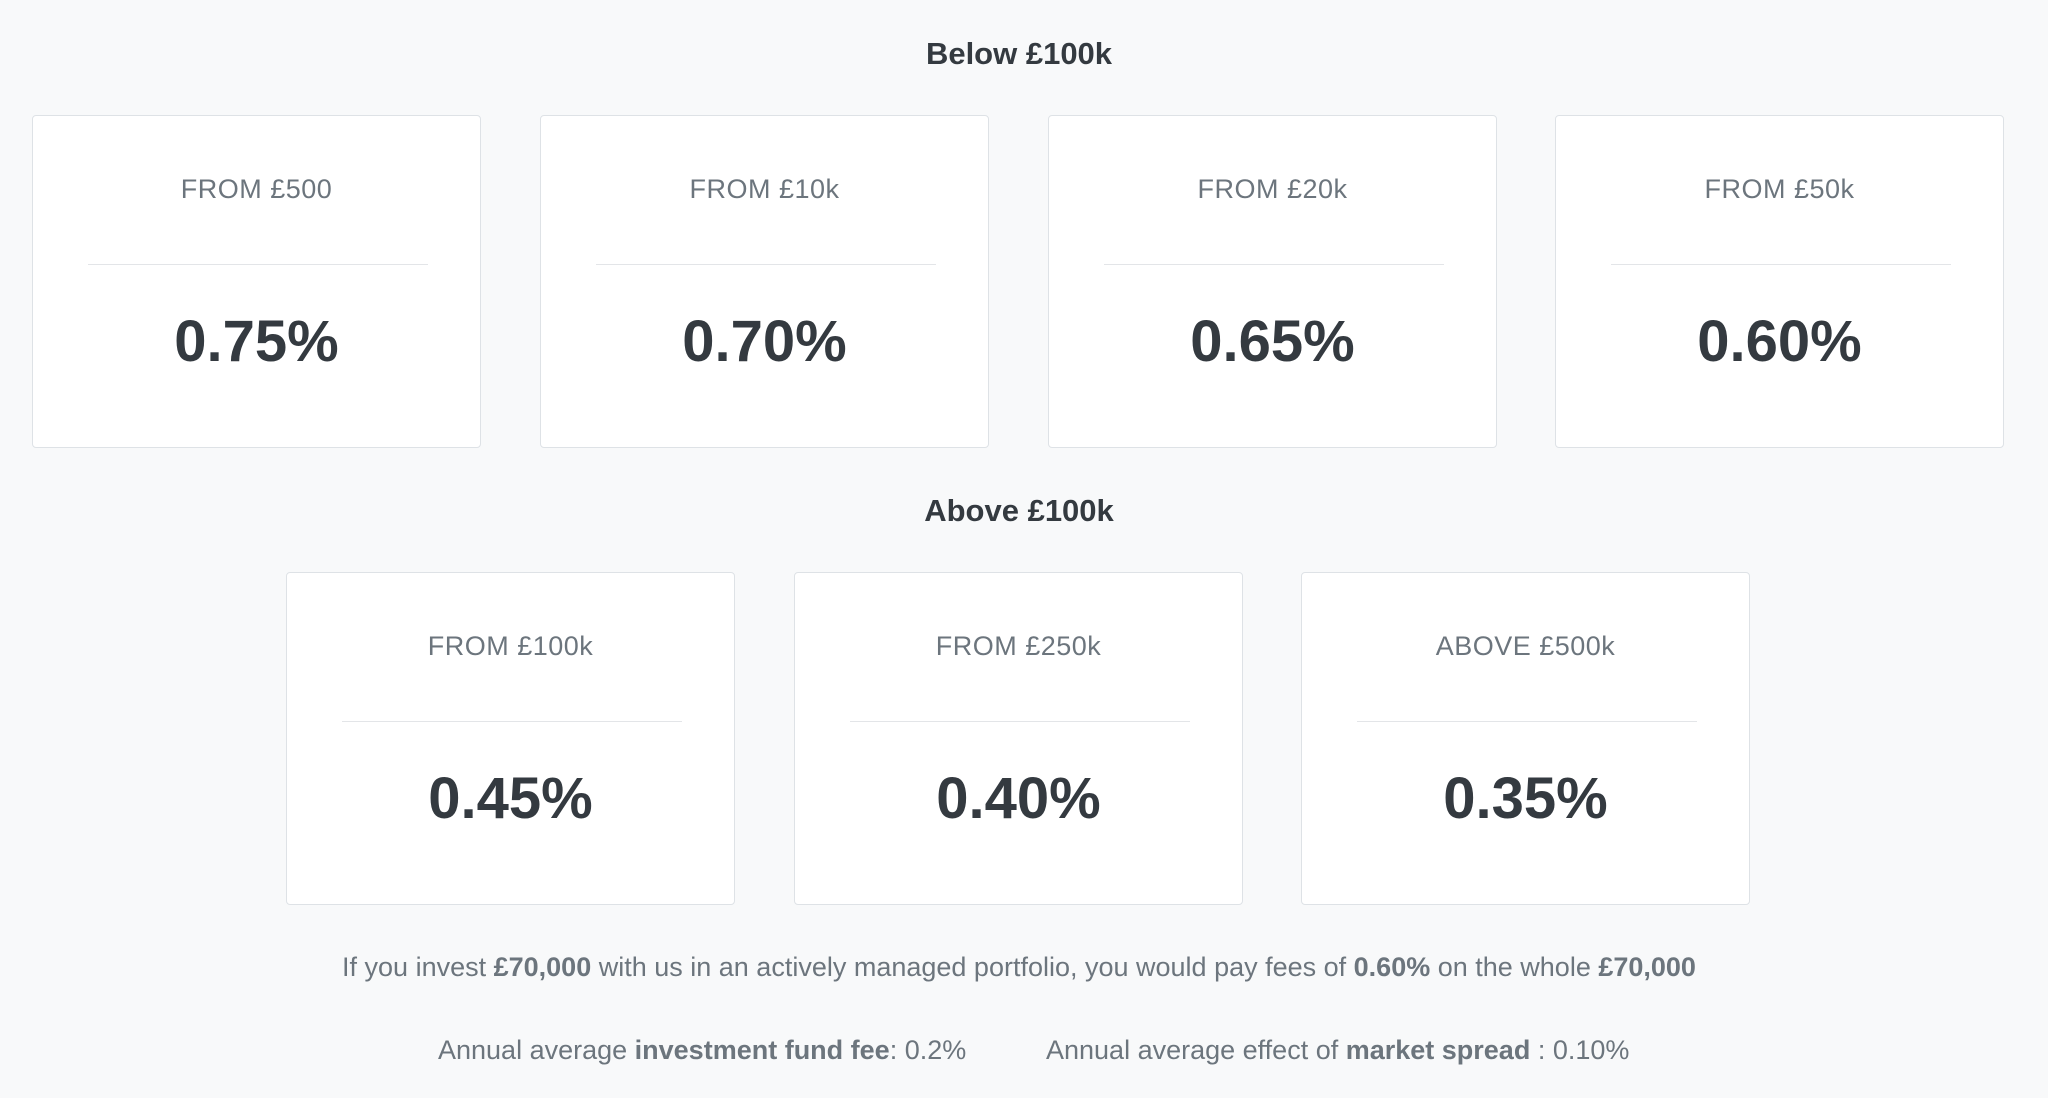  What do you see at coordinates (1779, 341) in the screenshot?
I see `tier-rate: 0.60%` at bounding box center [1779, 341].